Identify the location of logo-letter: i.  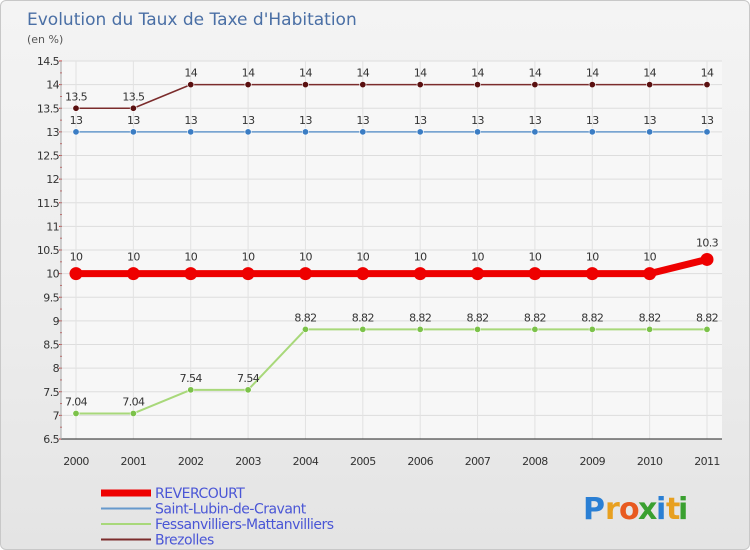
(683, 509).